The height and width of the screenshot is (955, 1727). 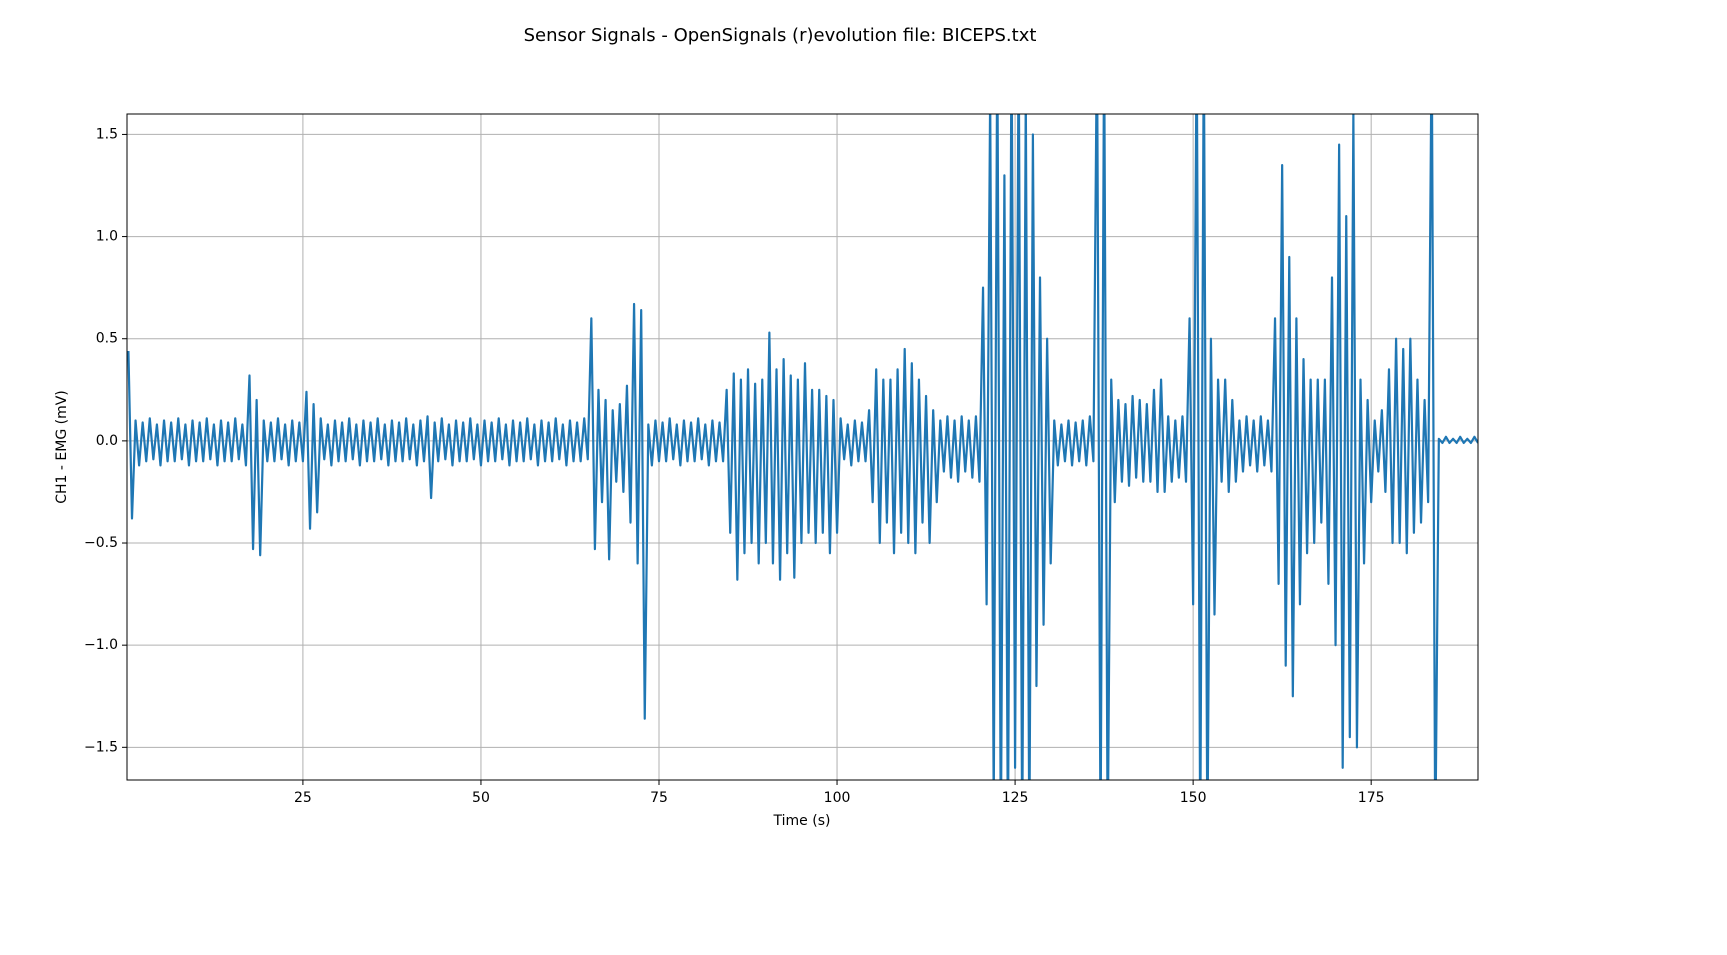 What do you see at coordinates (802, 821) in the screenshot?
I see `x-axis-label: Time (s)` at bounding box center [802, 821].